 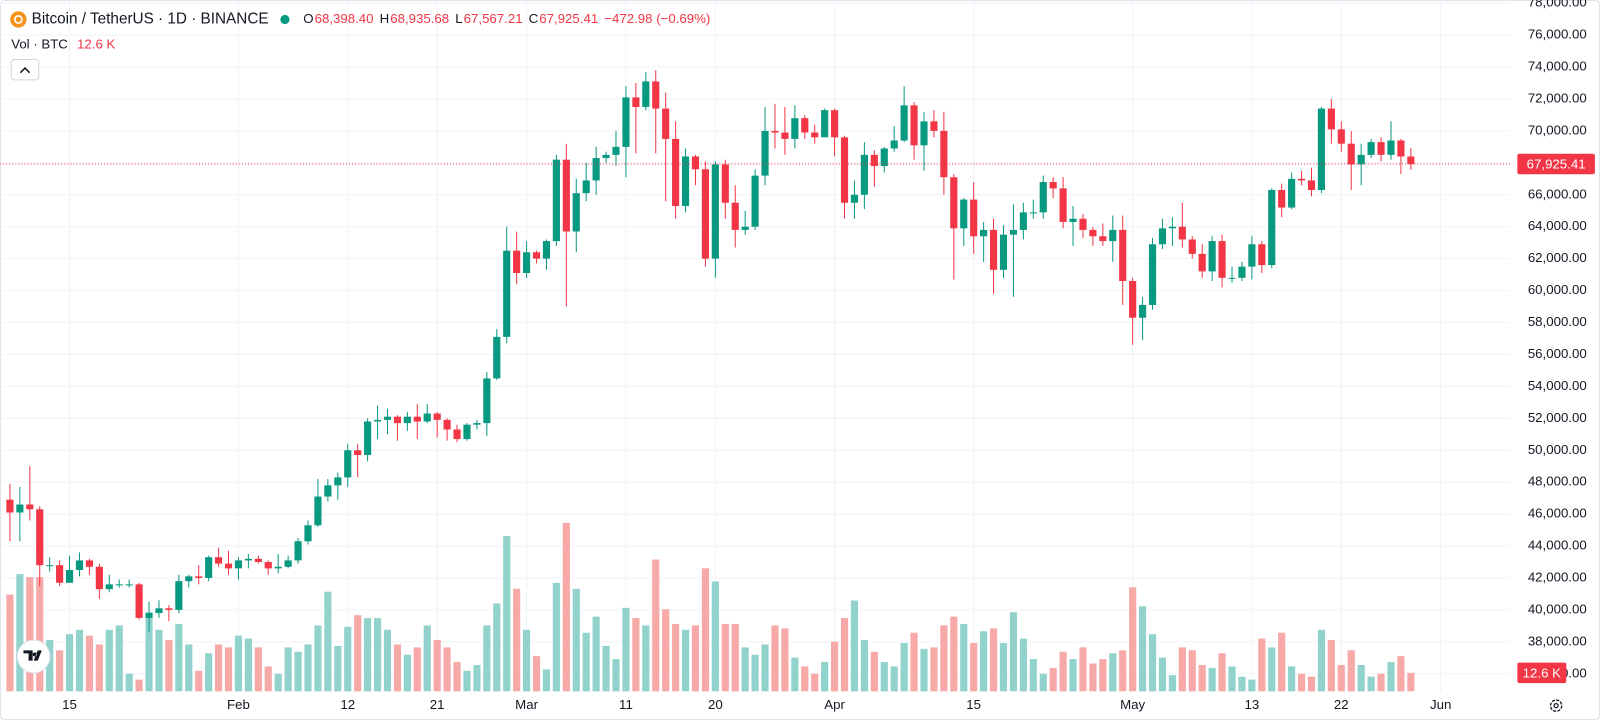 What do you see at coordinates (1341, 704) in the screenshot?
I see `x-tick-label: 22` at bounding box center [1341, 704].